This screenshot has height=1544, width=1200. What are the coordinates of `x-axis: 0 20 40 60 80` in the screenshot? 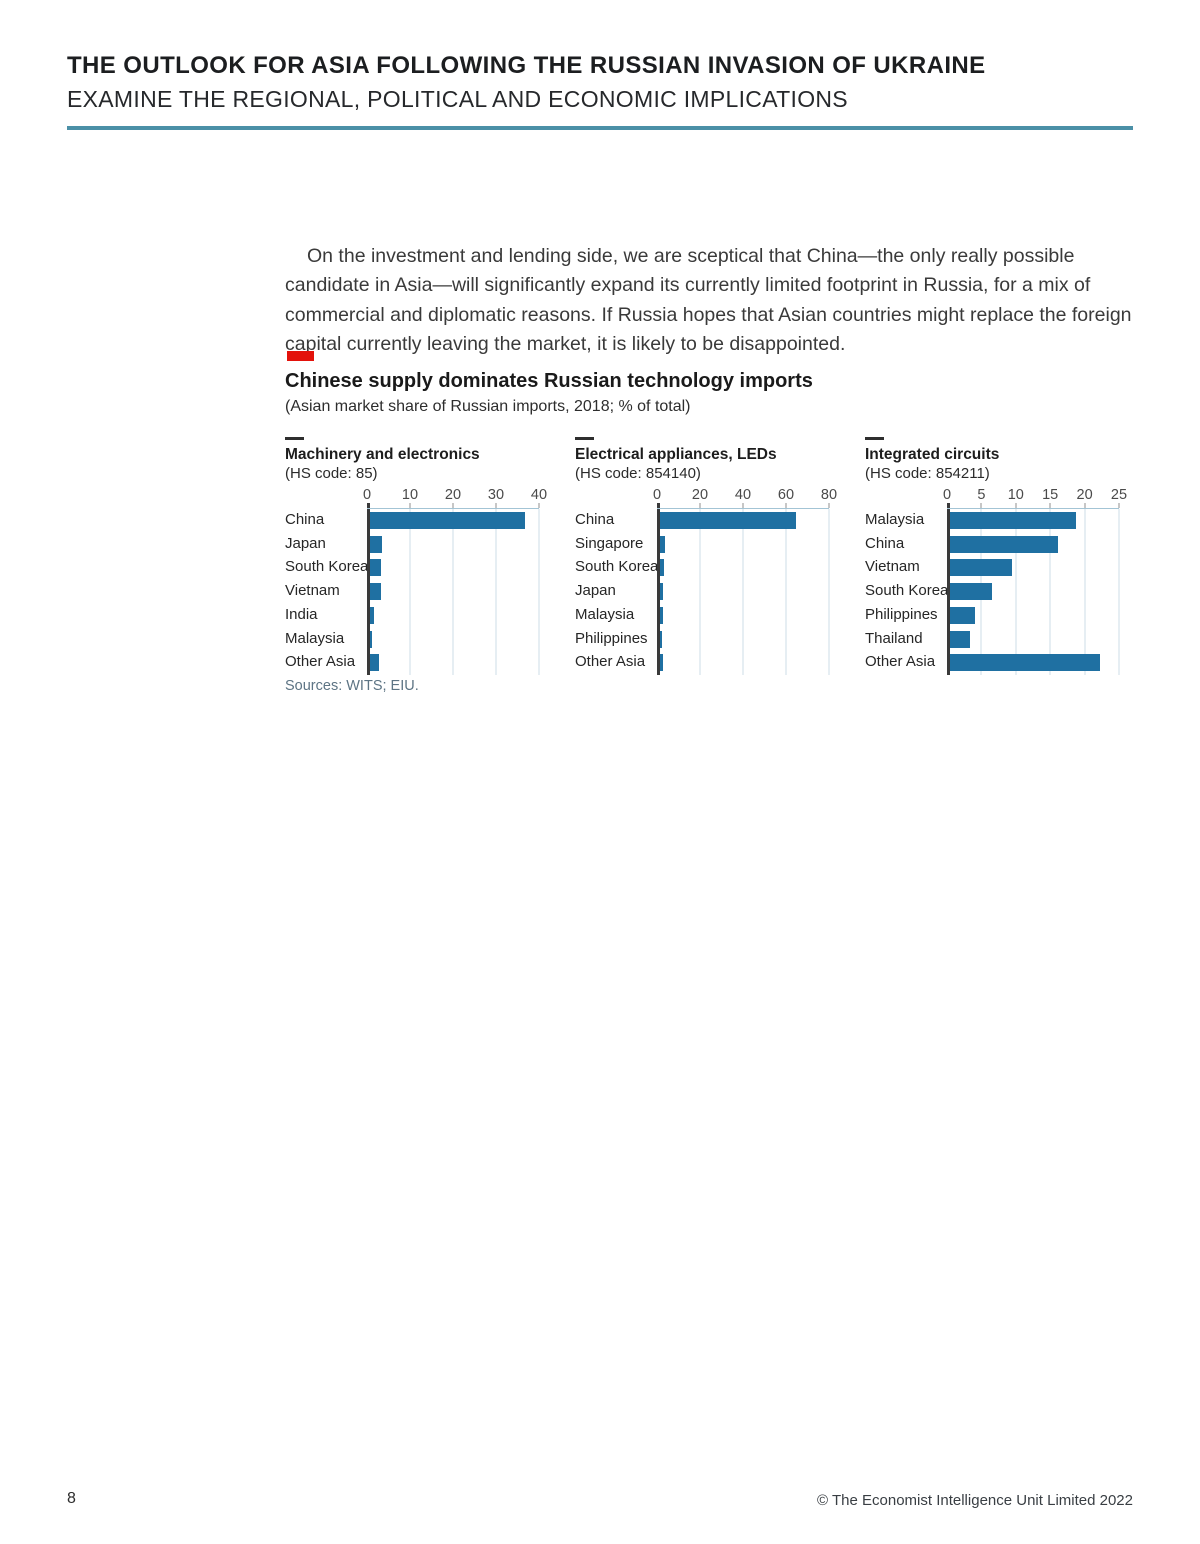 It's located at (745, 497).